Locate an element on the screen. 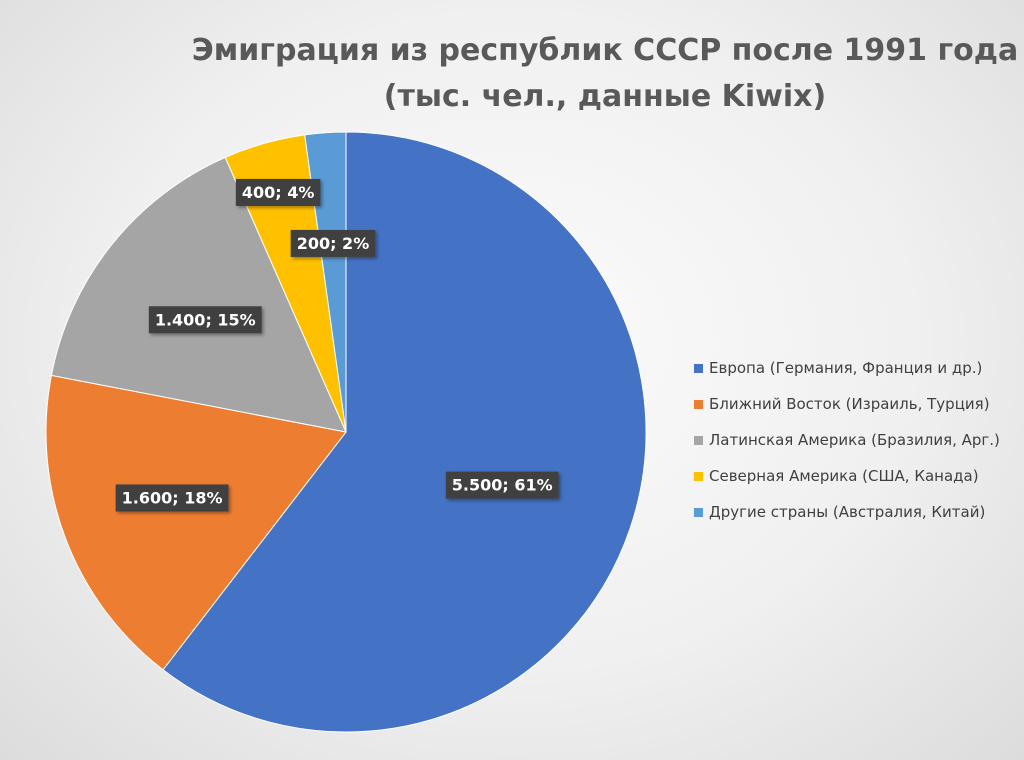  legend-item-1: Европа (Германия, Франция и др.) is located at coordinates (847, 368).